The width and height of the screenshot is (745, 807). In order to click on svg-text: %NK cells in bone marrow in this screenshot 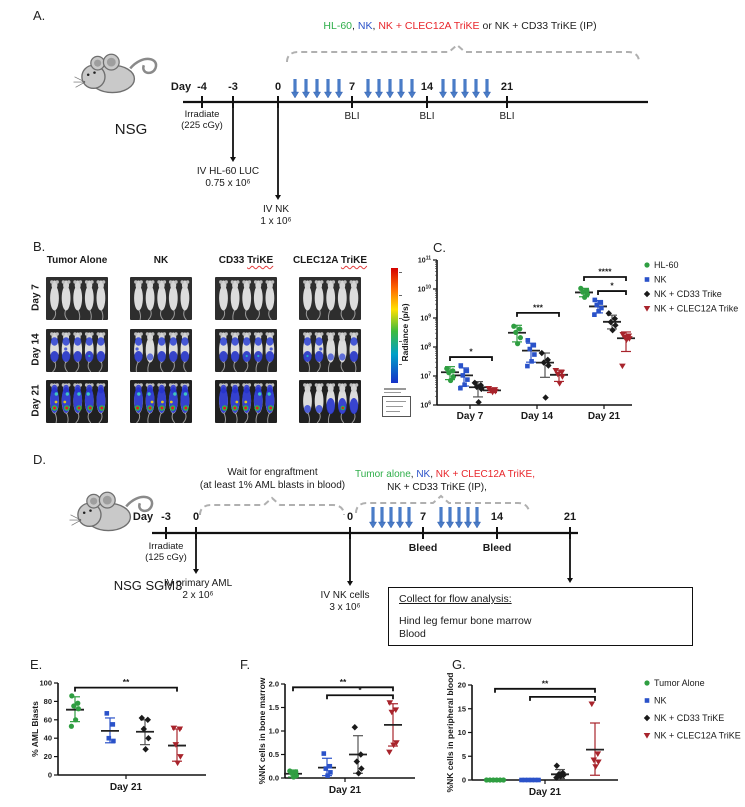, I will do `click(262, 730)`.